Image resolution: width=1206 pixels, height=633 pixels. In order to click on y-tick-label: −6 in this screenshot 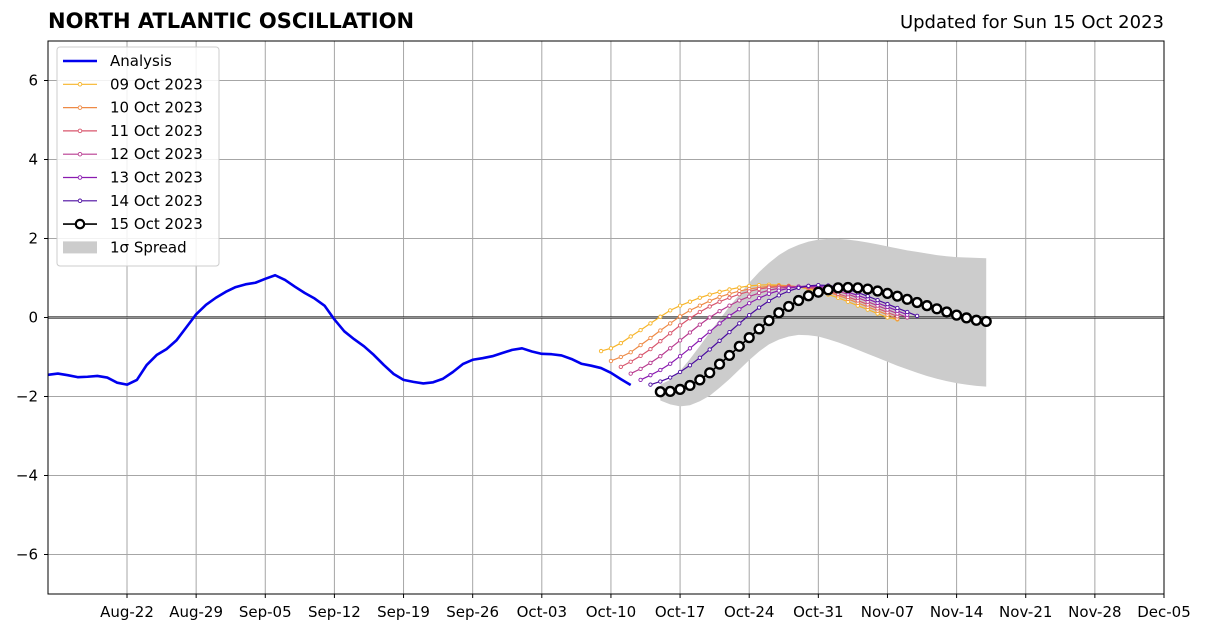, I will do `click(27, 555)`.